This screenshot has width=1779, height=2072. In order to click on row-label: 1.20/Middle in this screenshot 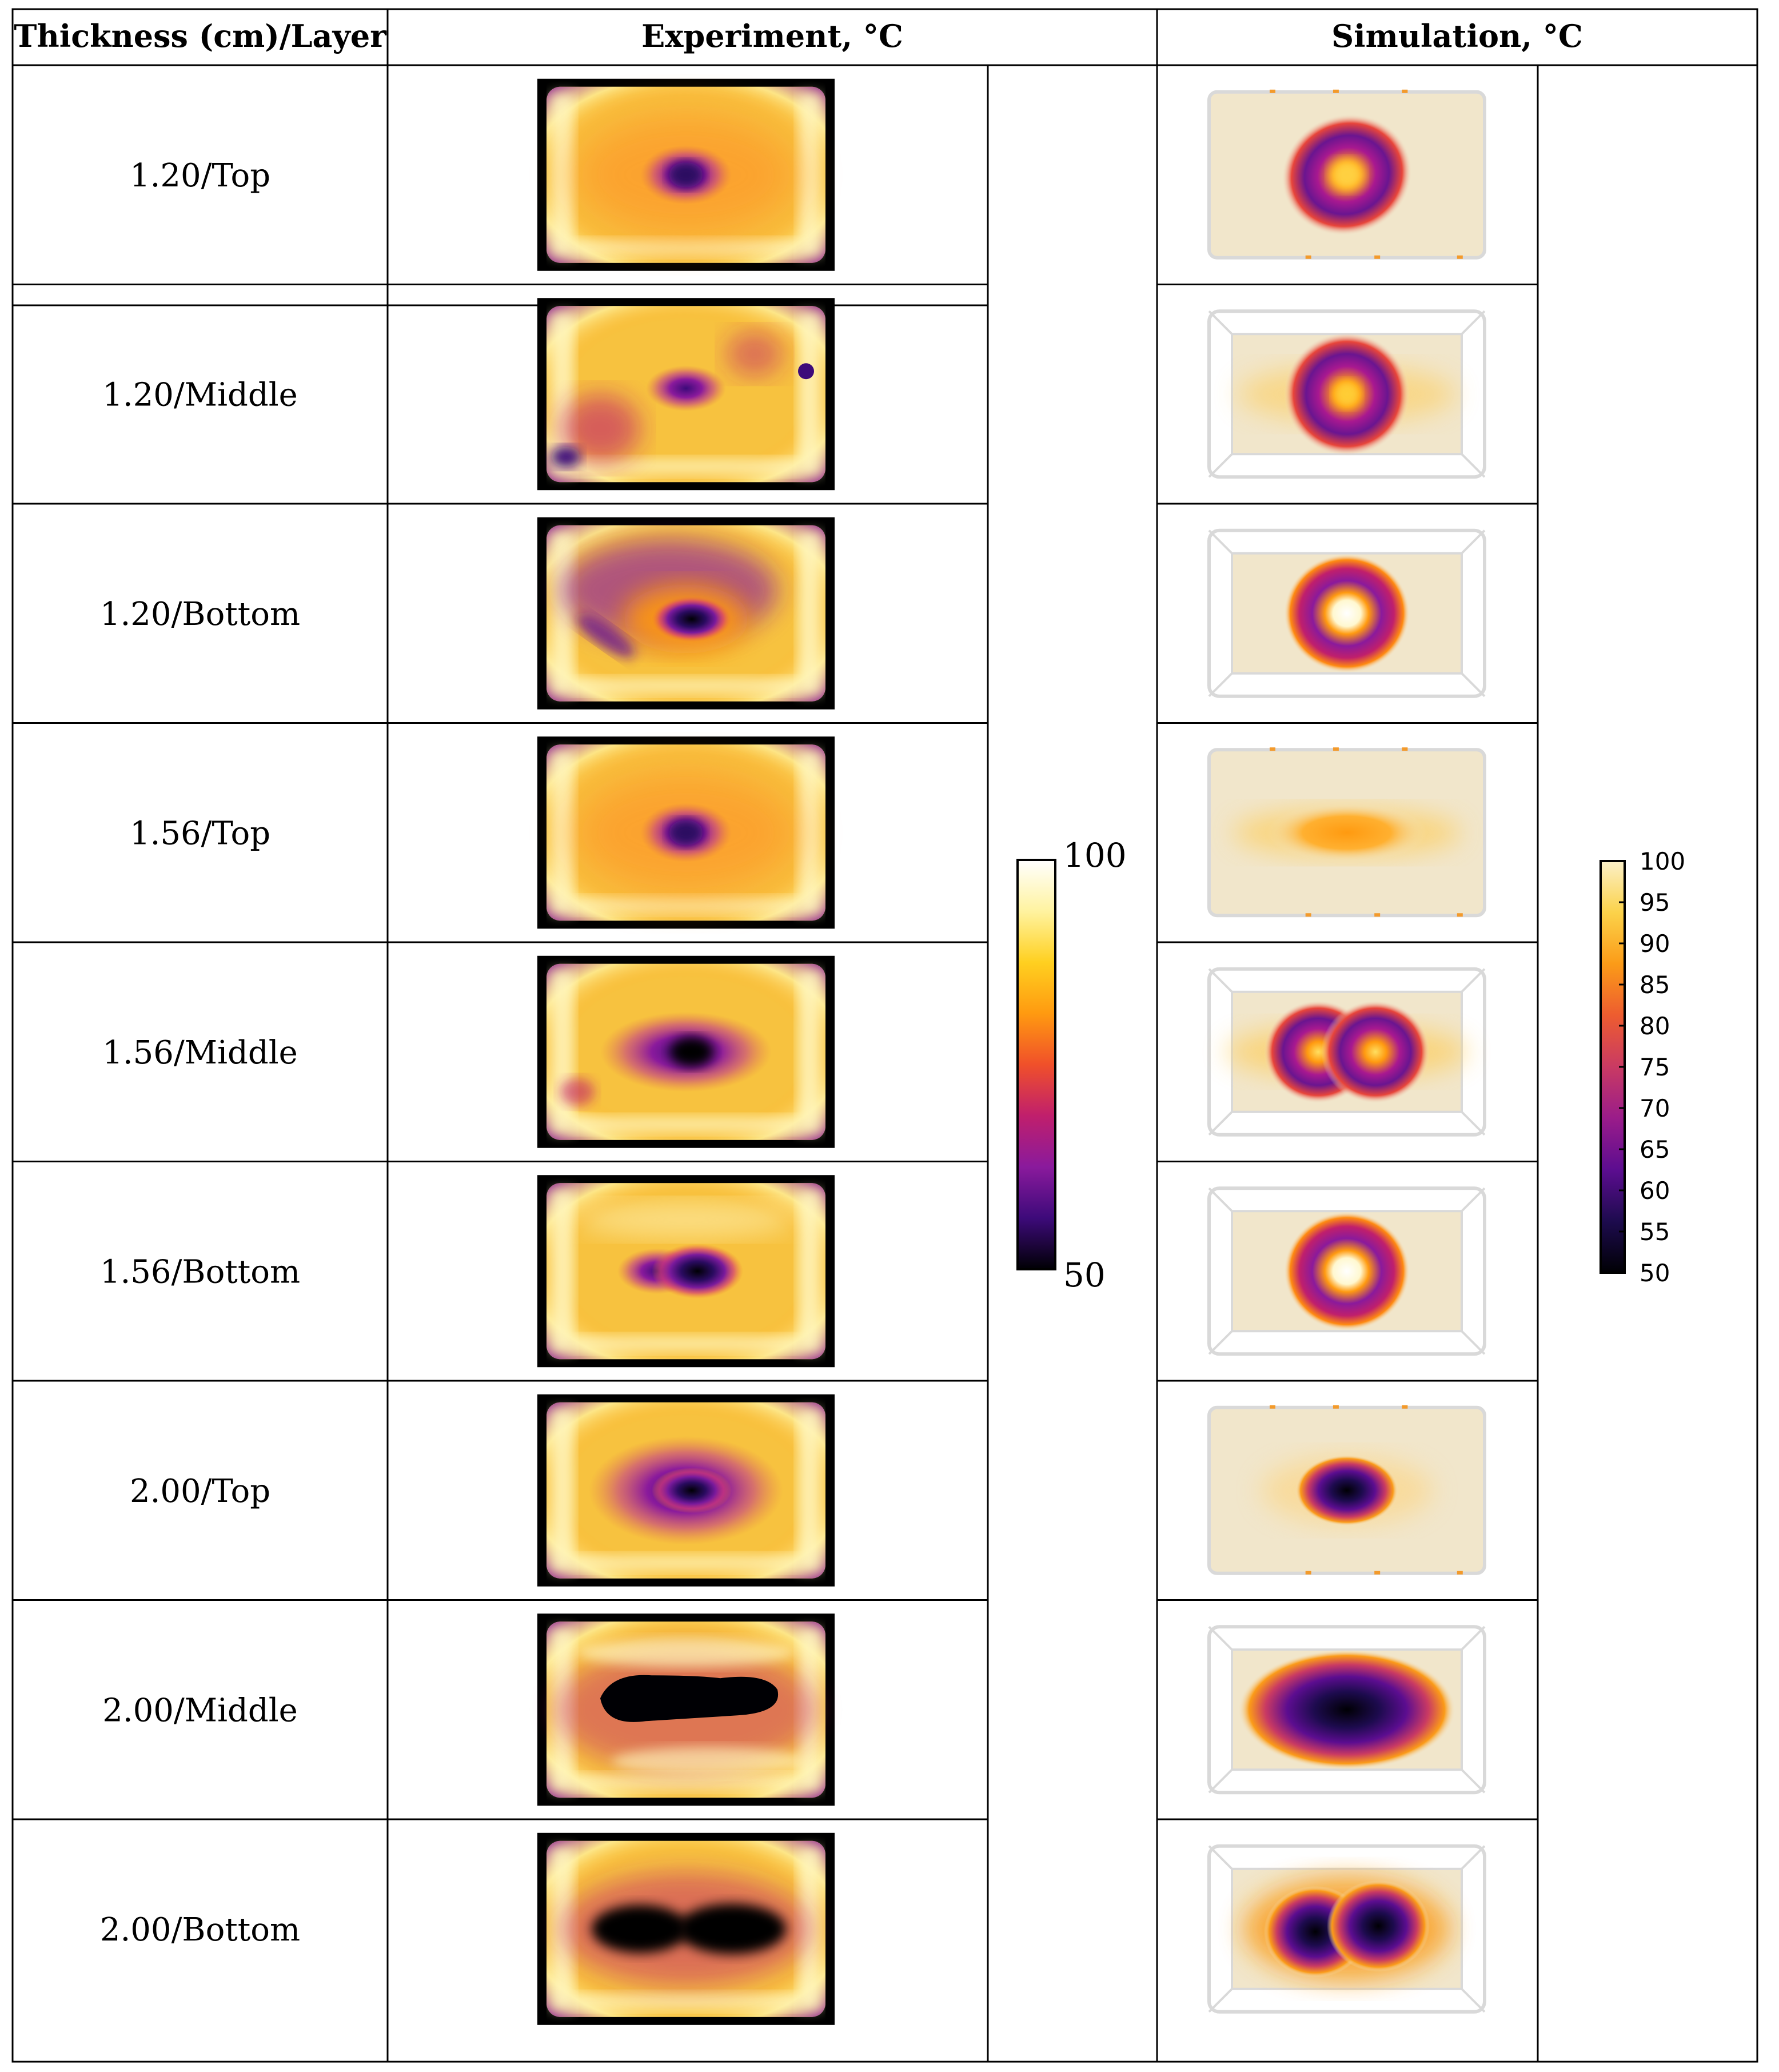, I will do `click(200, 394)`.